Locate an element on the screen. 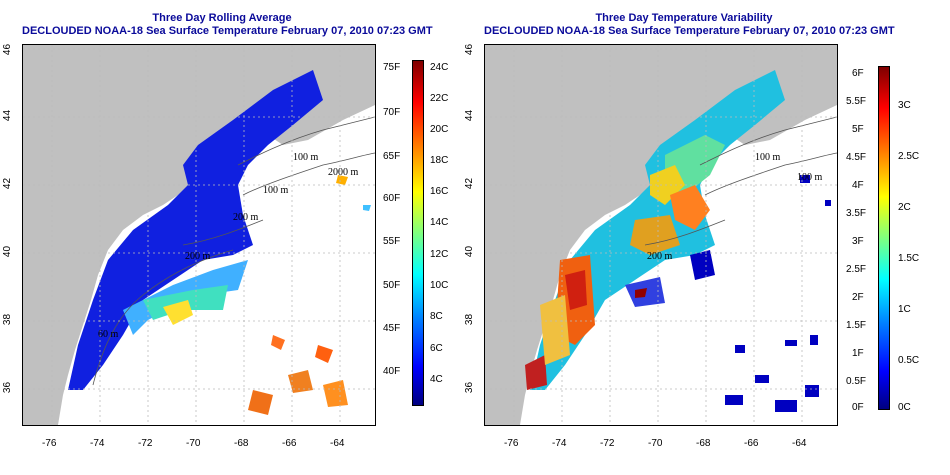  cbar-f-label: 5F is located at coordinates (858, 129).